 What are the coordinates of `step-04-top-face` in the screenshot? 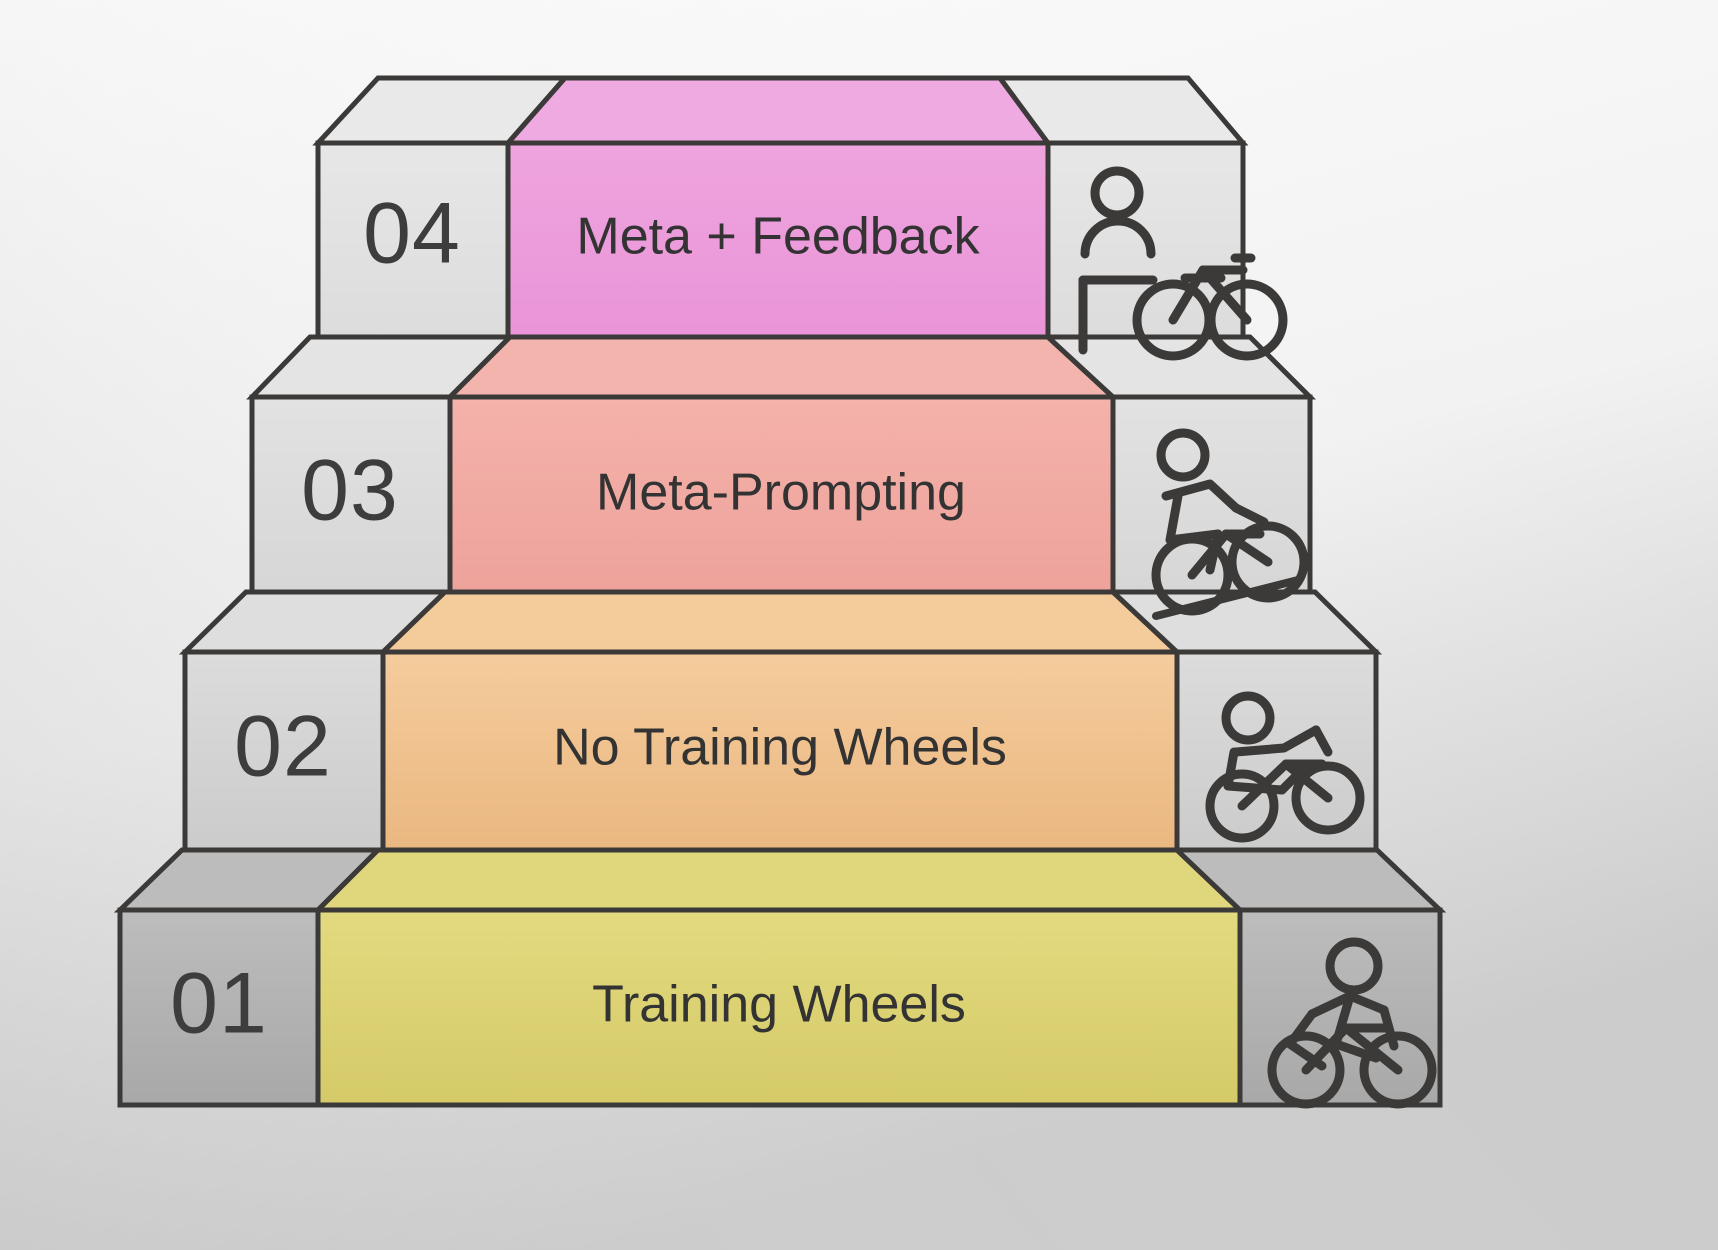 It's located at (777, 110).